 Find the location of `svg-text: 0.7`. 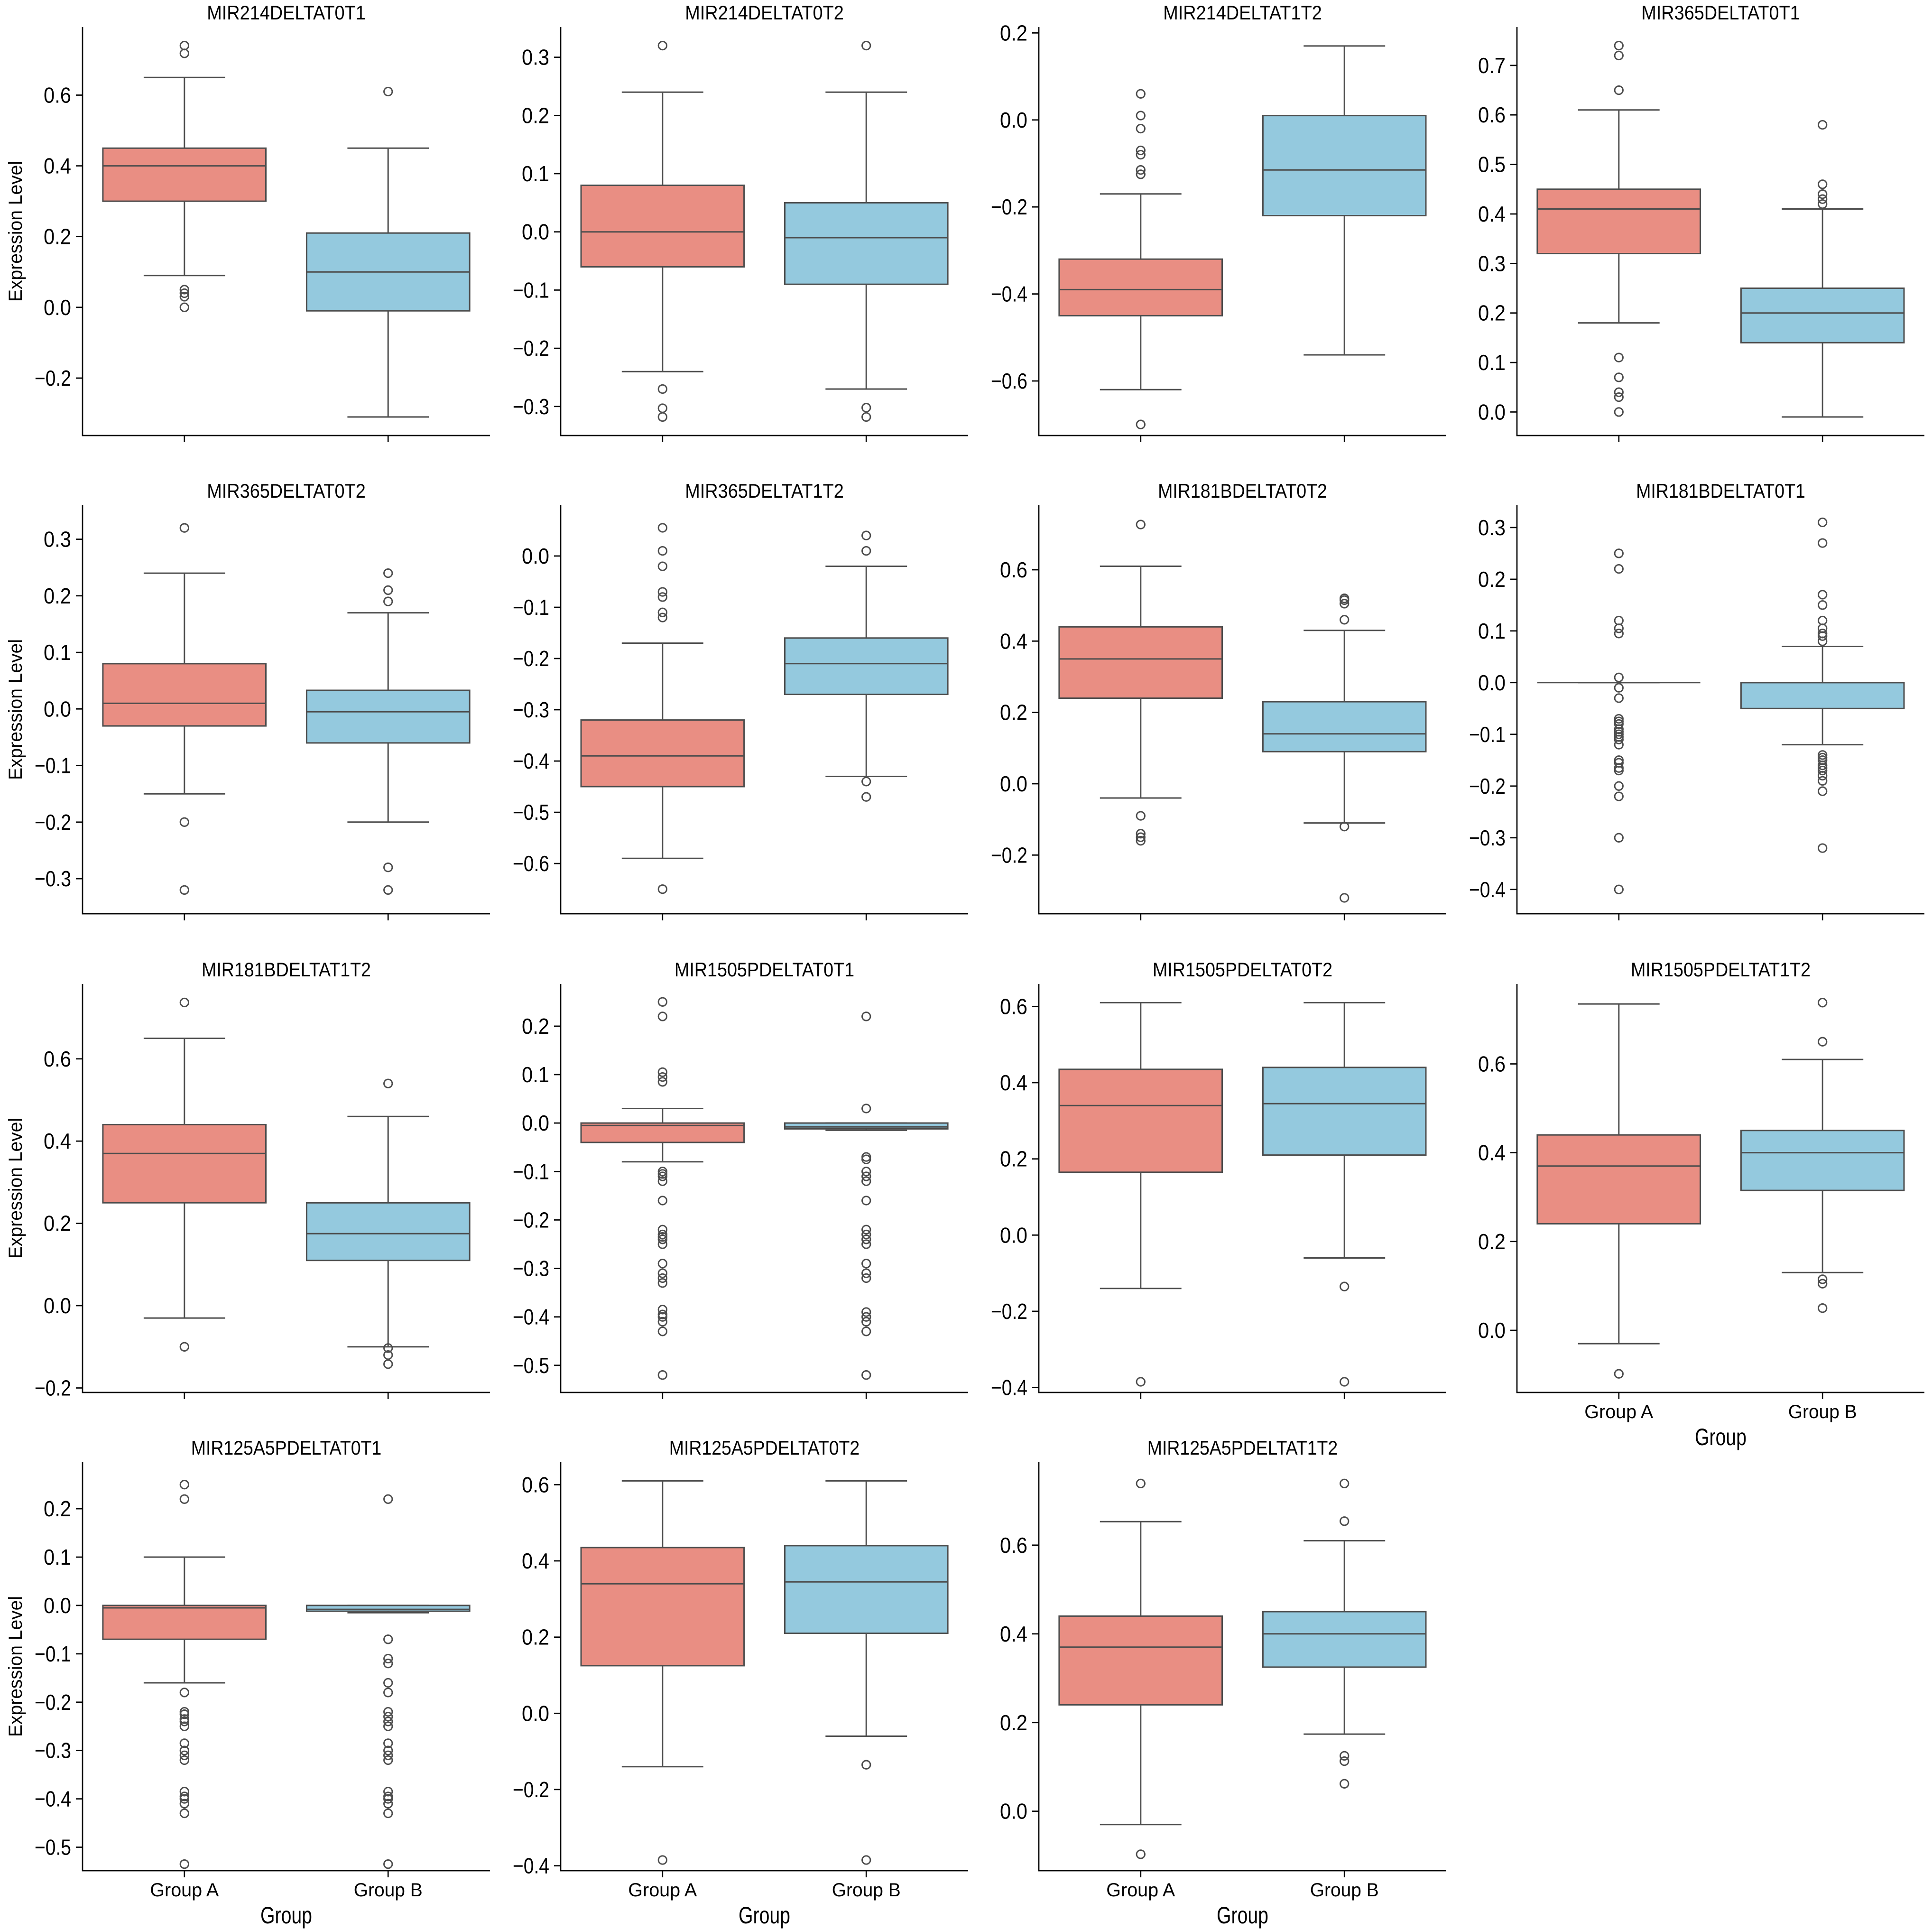

svg-text: 0.7 is located at coordinates (1492, 65).